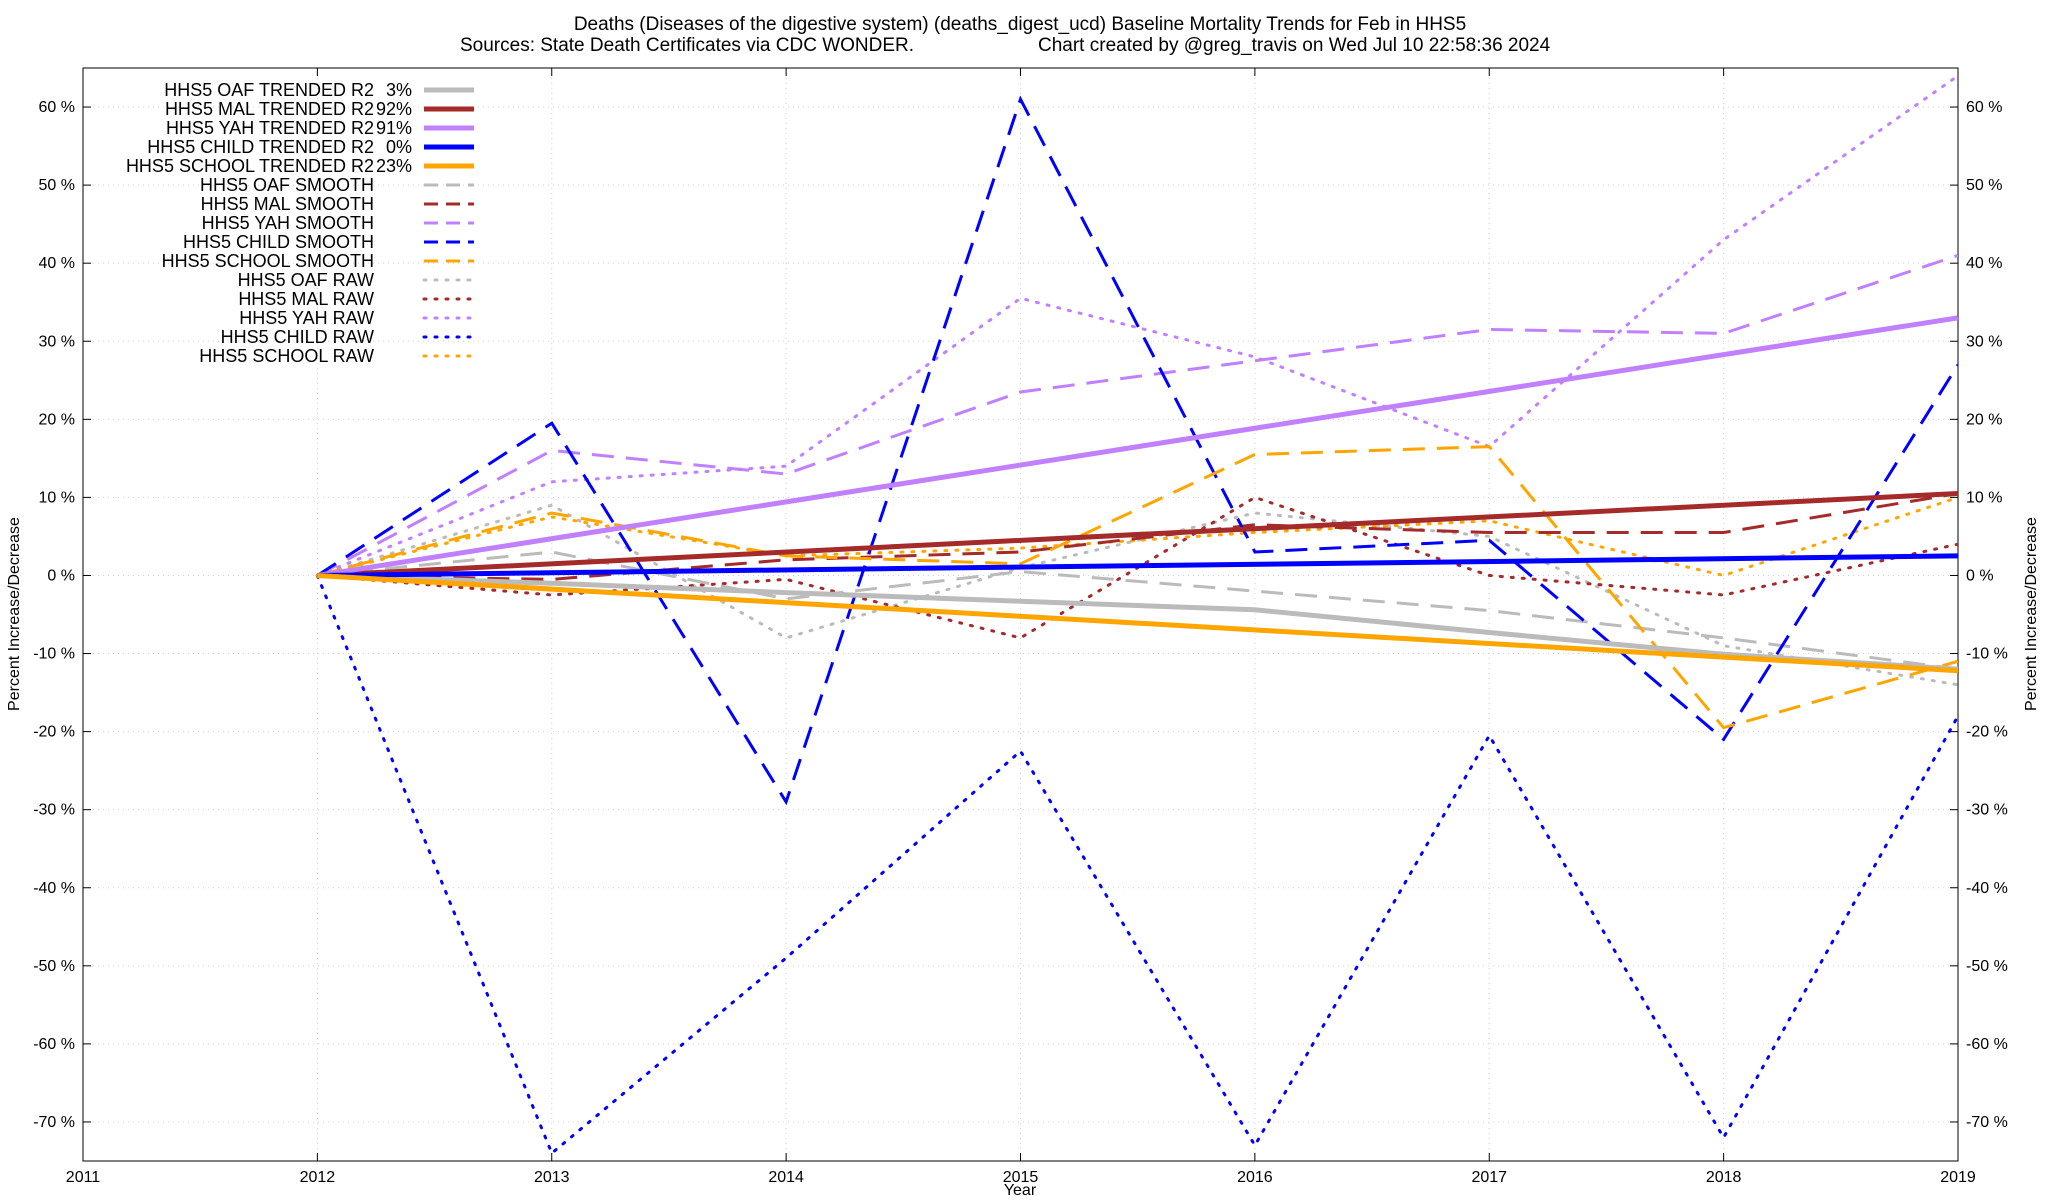 This screenshot has width=2048, height=1200. I want to click on legend-r2-value: 92%, so click(394, 109).